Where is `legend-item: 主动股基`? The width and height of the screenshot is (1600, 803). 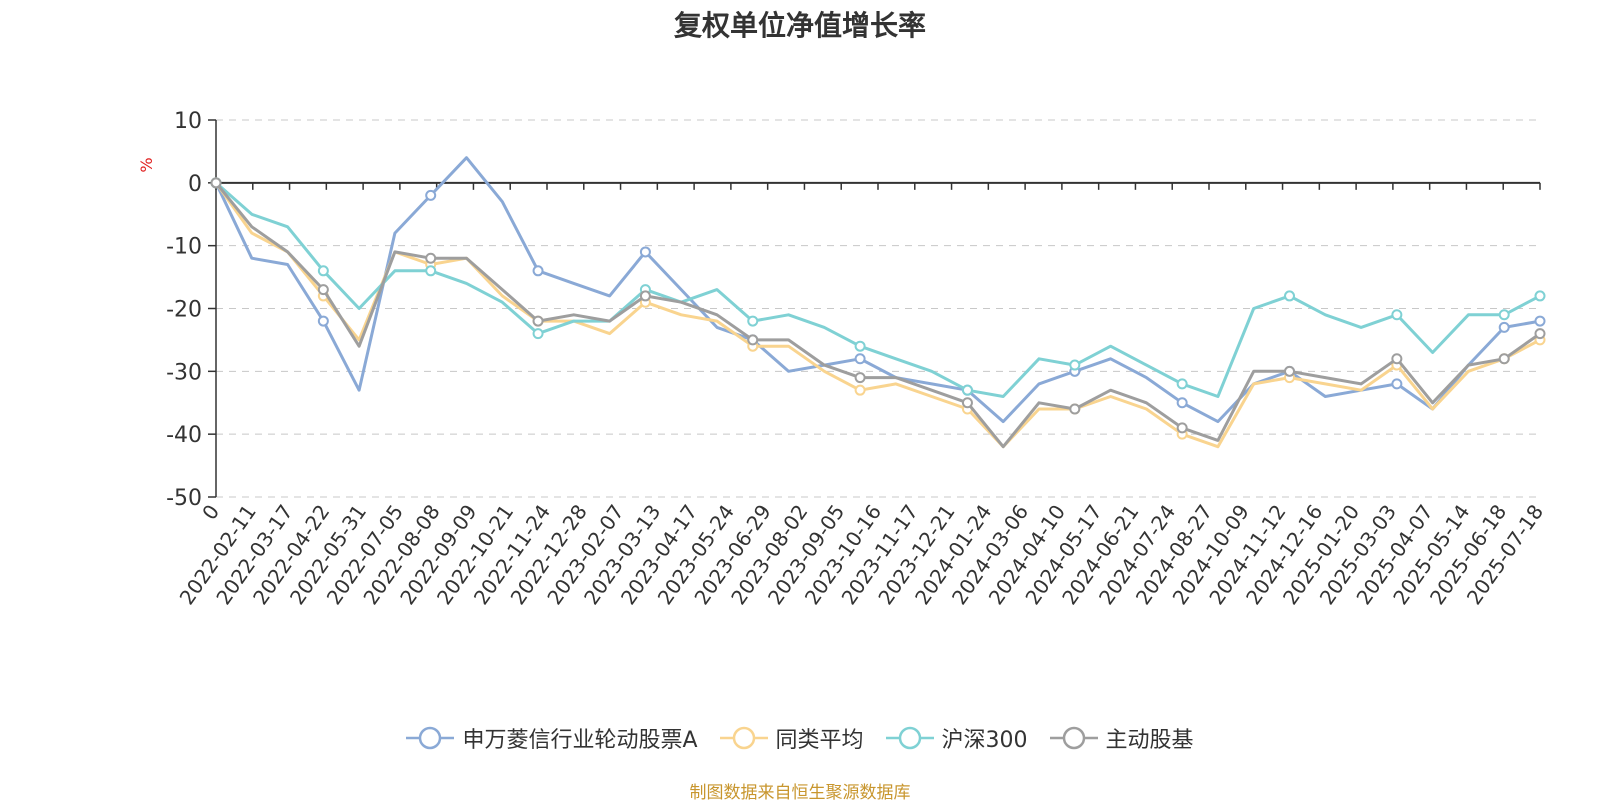
legend-item: 主动股基 is located at coordinates (1121, 738).